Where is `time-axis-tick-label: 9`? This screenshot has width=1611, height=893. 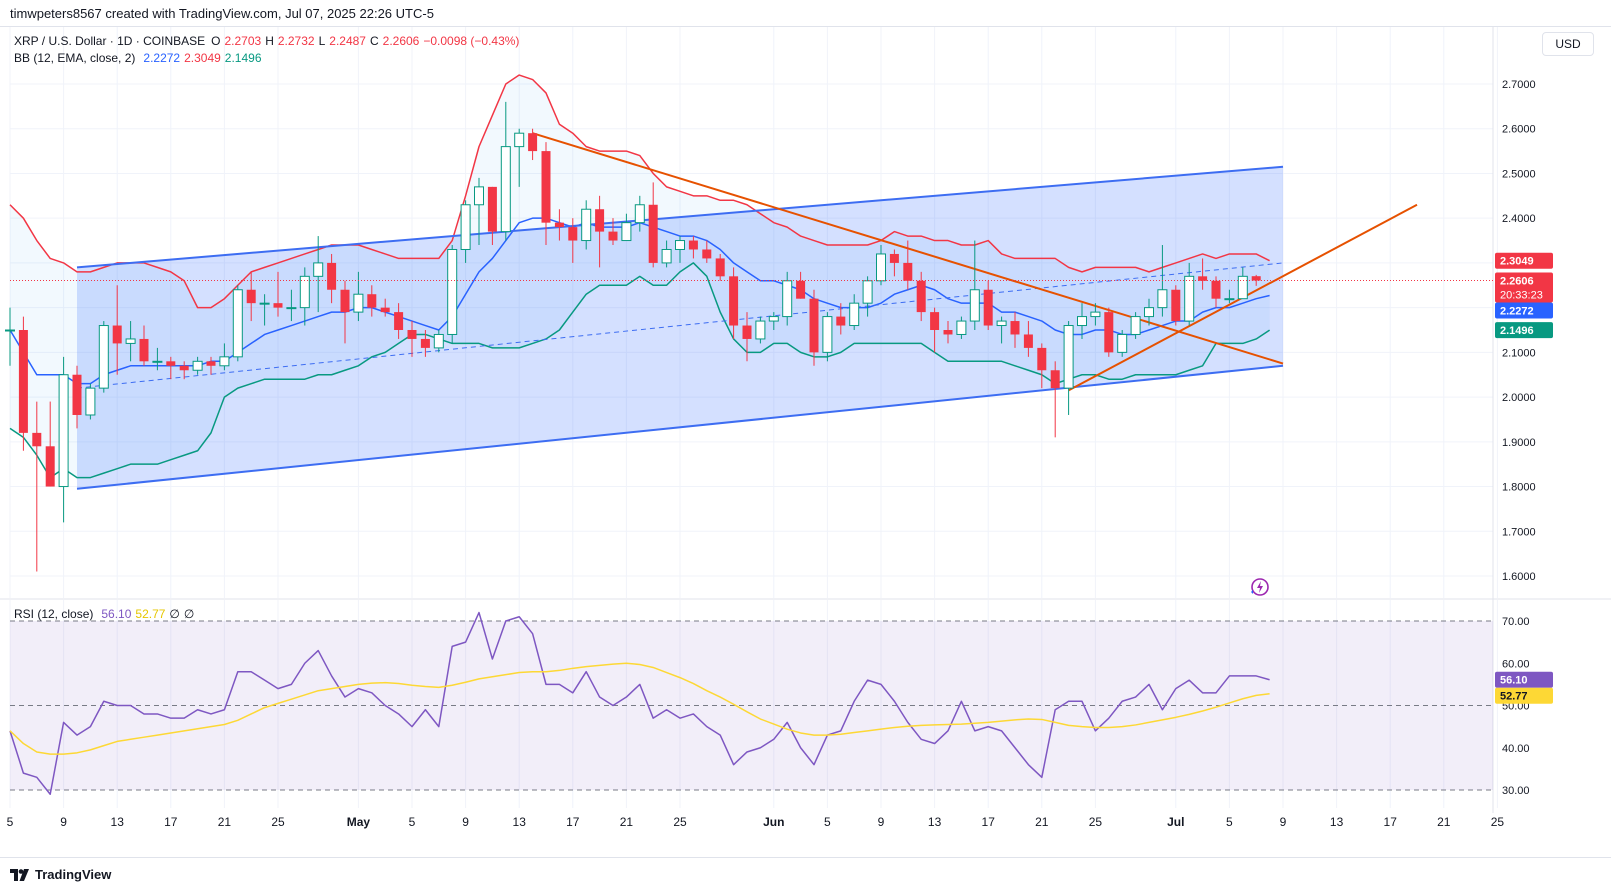 time-axis-tick-label: 9 is located at coordinates (1283, 822).